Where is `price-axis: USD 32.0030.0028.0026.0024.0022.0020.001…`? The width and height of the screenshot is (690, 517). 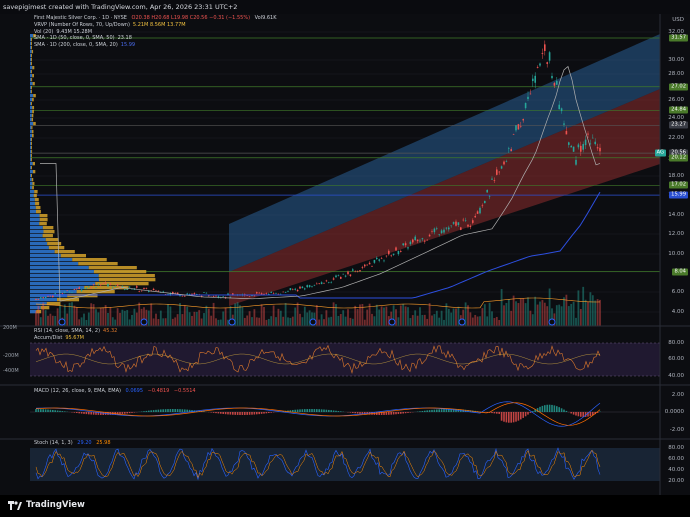
price-axis: USD 32.0030.0028.0026.0024.0022.0020.001… is located at coordinates (675, 170).